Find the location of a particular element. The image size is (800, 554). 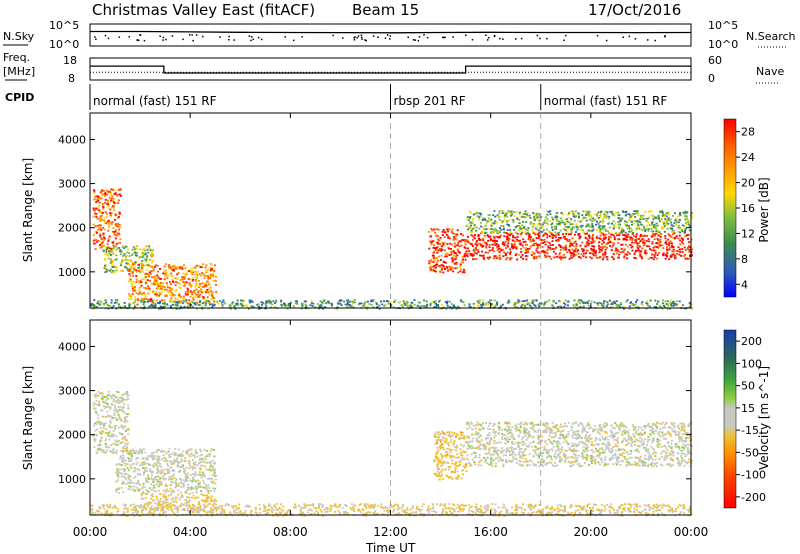

nsearch-point is located at coordinates (537, 35).